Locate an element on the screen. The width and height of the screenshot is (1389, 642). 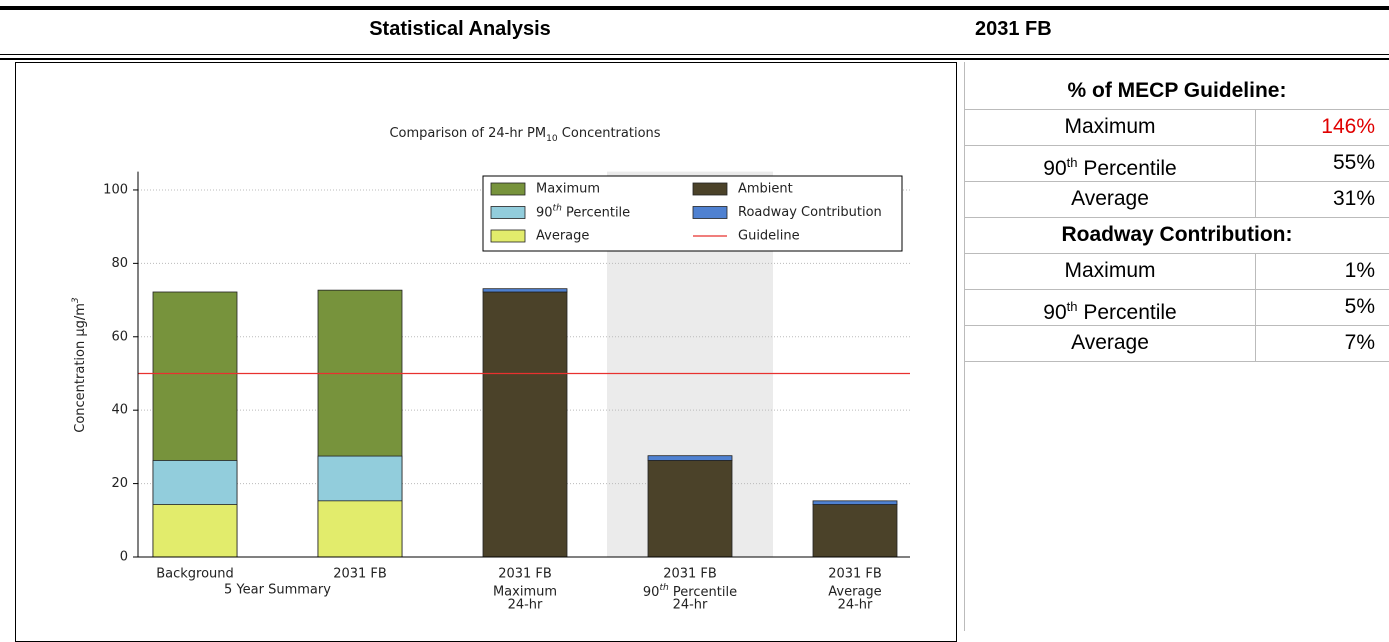
y-tick-label: 20 is located at coordinates (119, 483).